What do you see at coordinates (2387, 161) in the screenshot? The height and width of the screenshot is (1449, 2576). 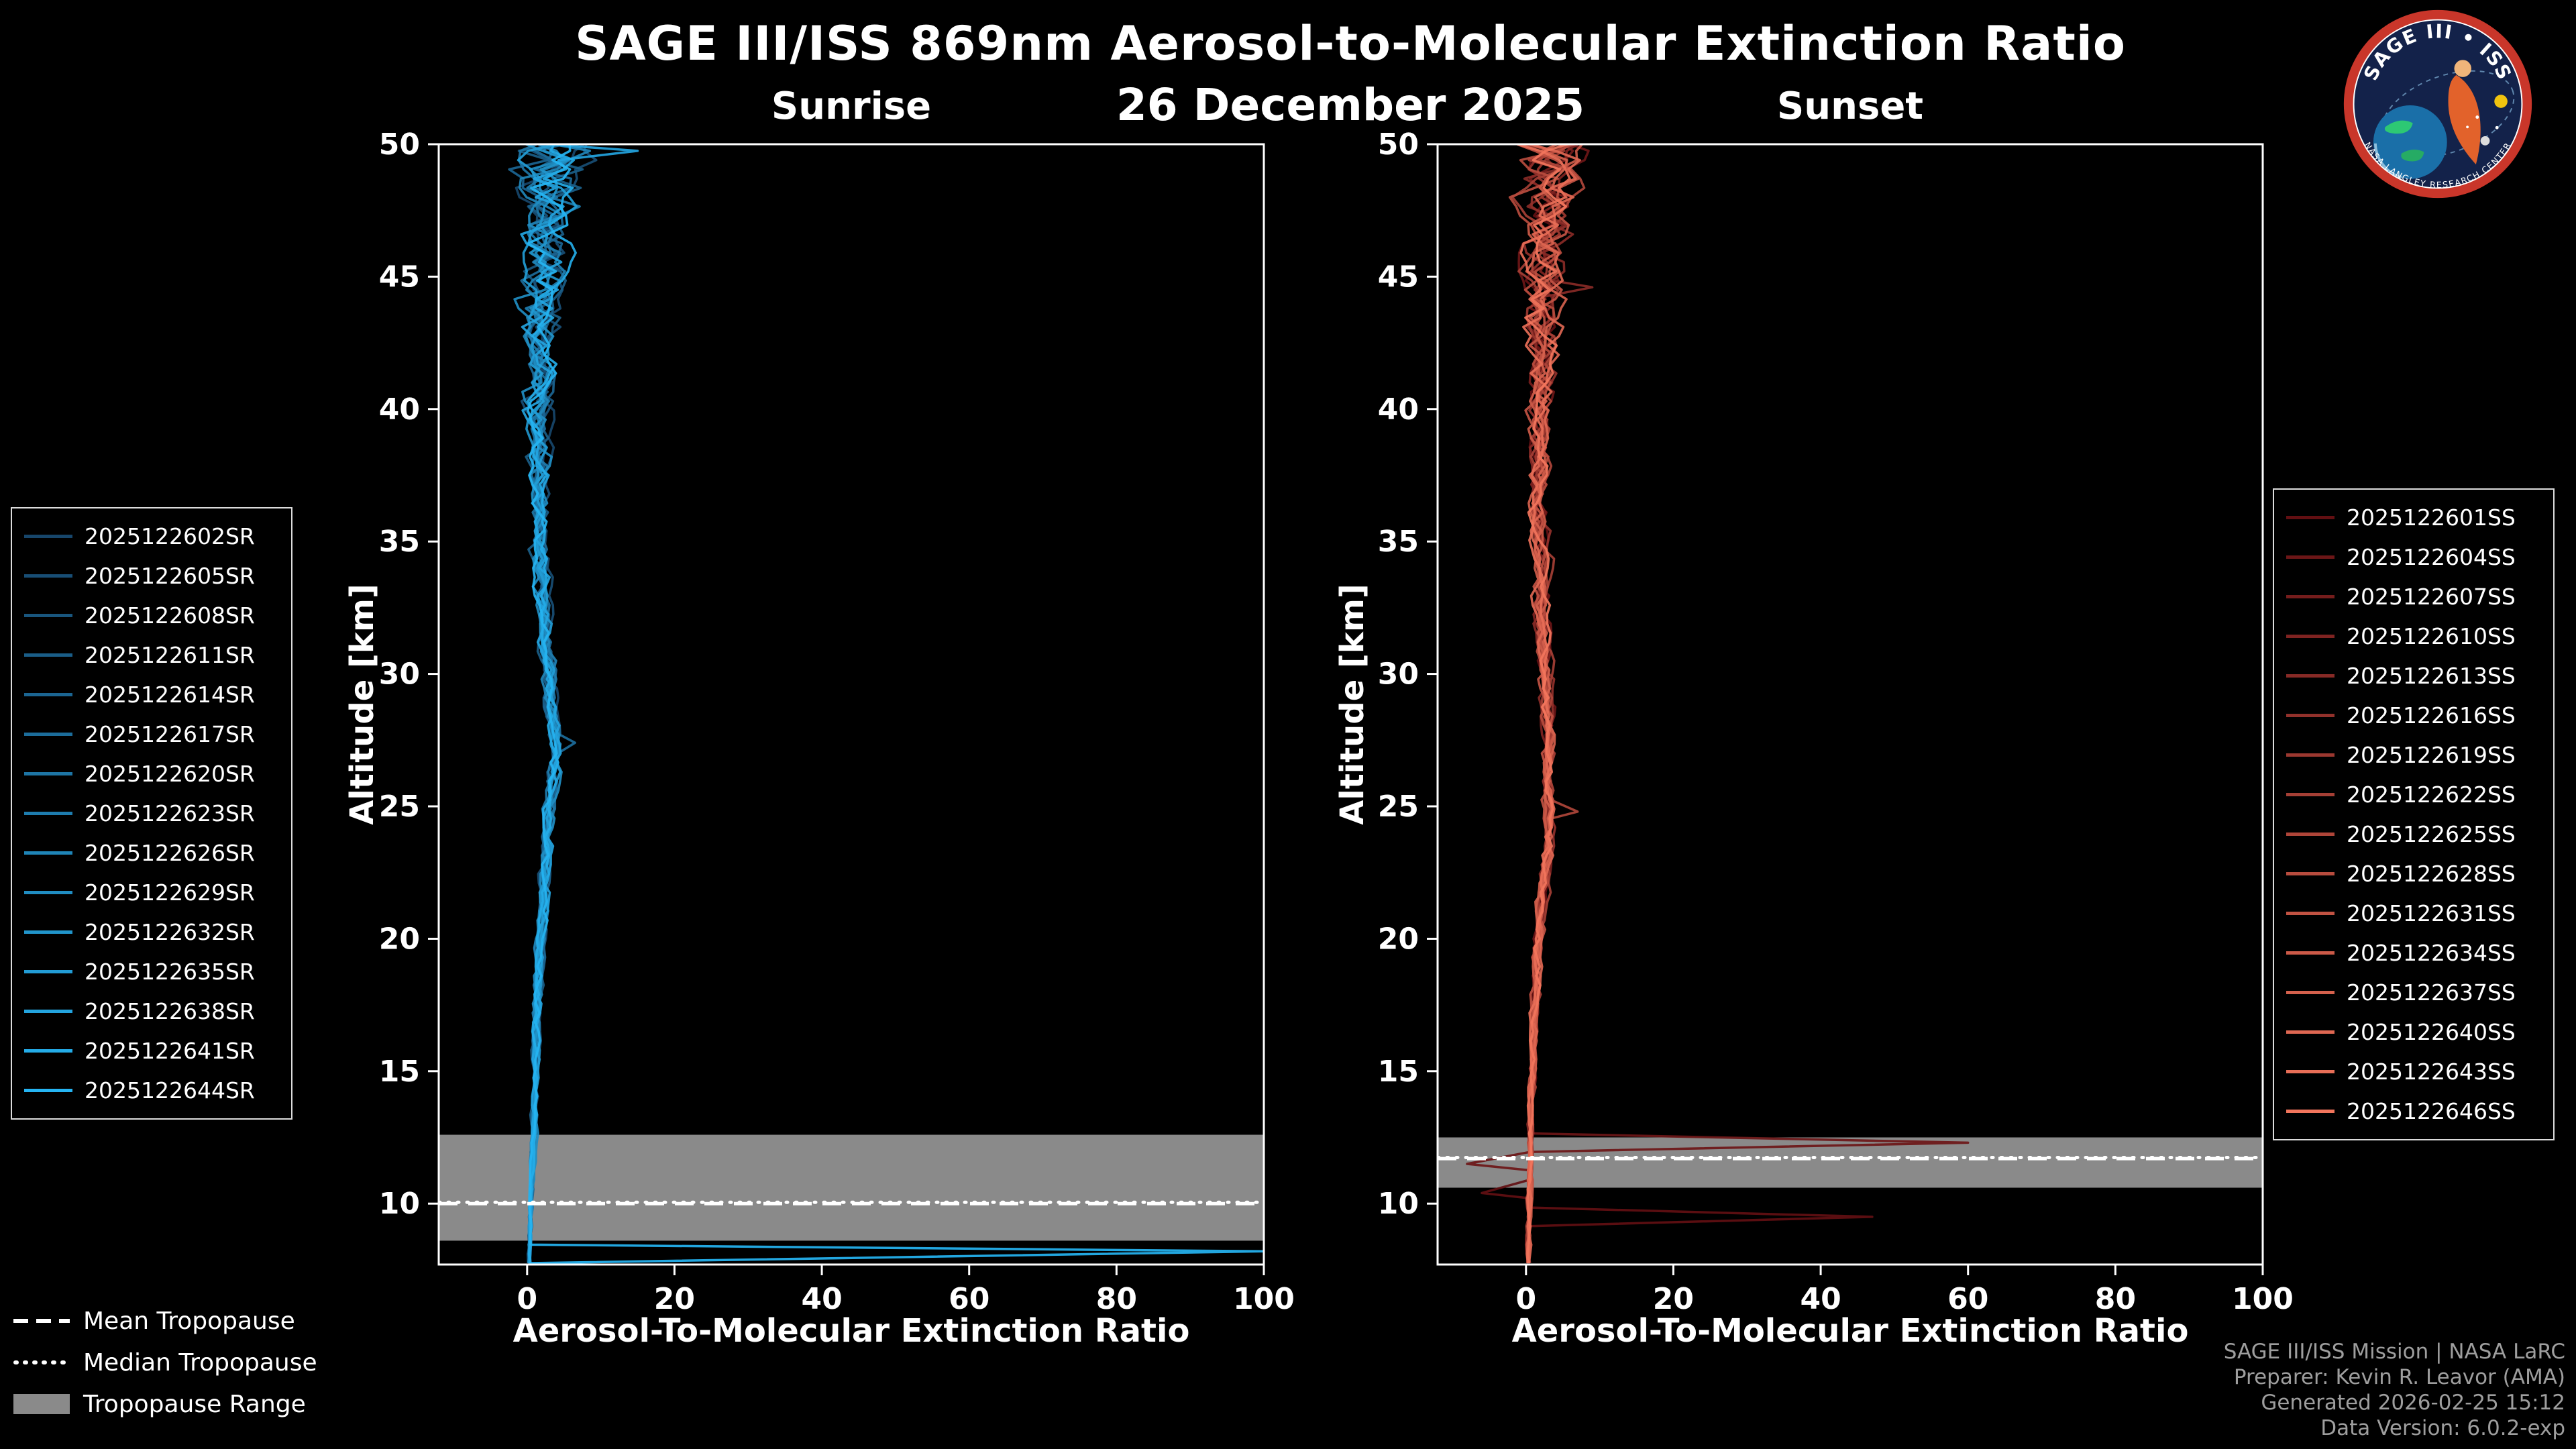 I see `earth-cloud` at bounding box center [2387, 161].